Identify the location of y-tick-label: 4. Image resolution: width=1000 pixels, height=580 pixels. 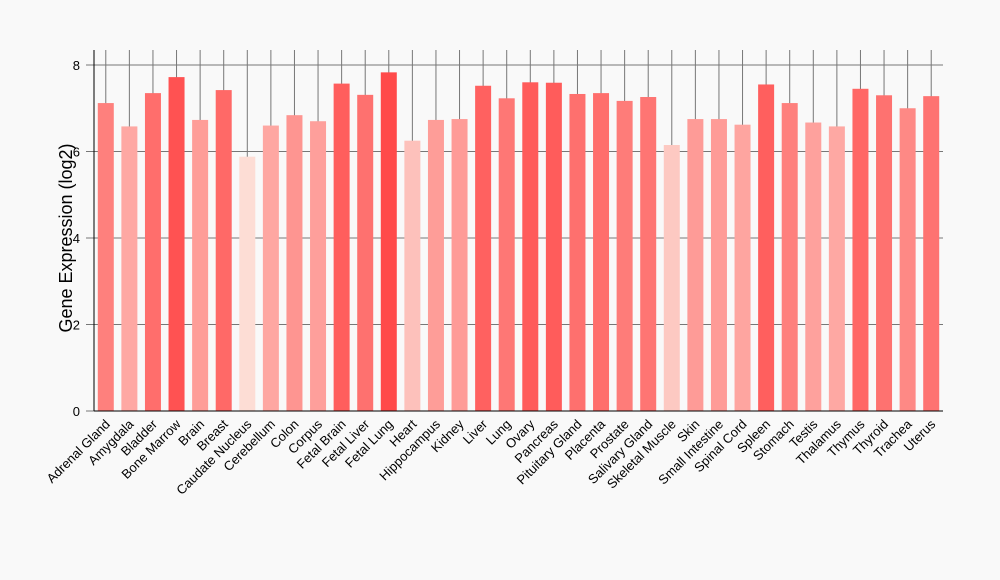
(76, 238).